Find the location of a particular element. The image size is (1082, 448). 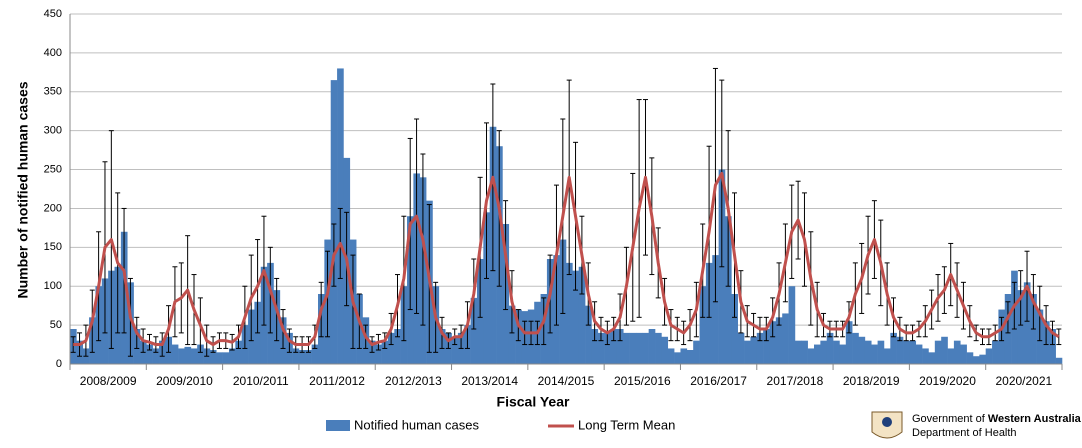

x-tick-label: 2017/2018 is located at coordinates (795, 381).